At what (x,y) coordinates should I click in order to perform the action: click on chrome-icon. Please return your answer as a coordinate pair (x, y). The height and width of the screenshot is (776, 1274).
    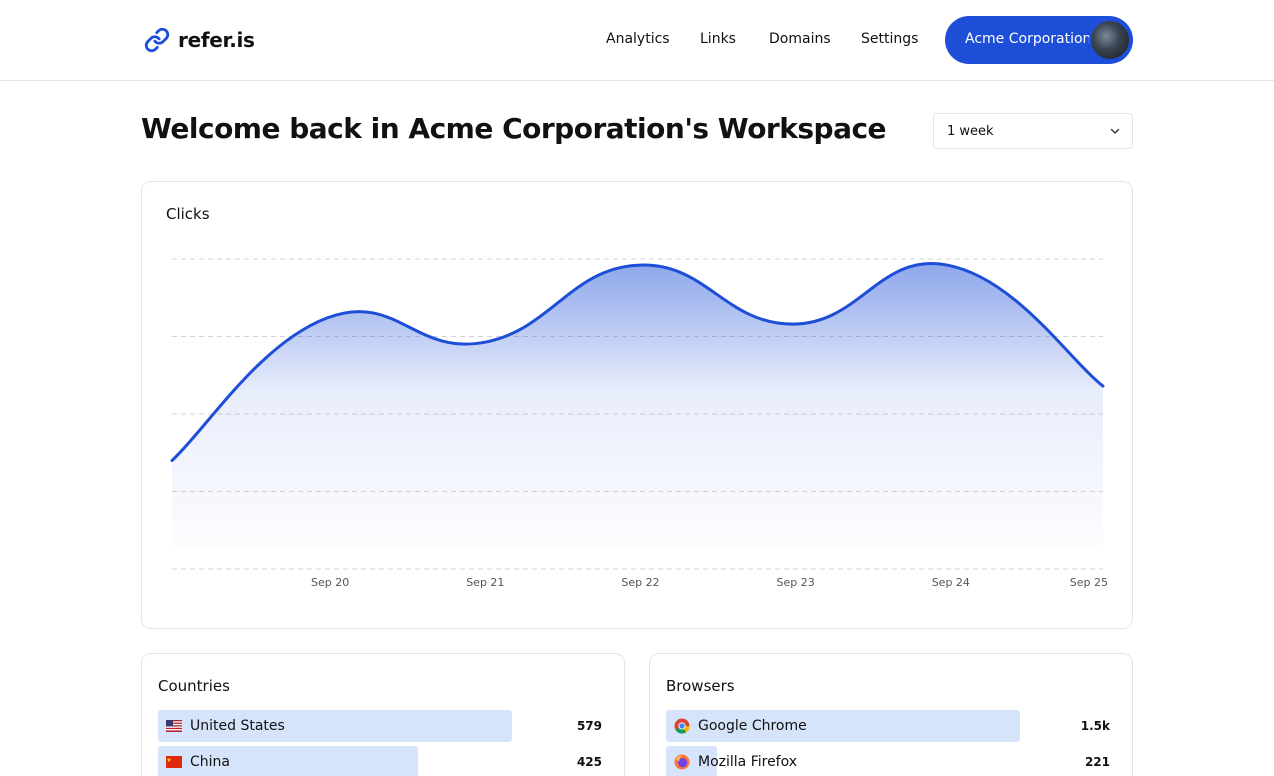
    Looking at the image, I should click on (682, 726).